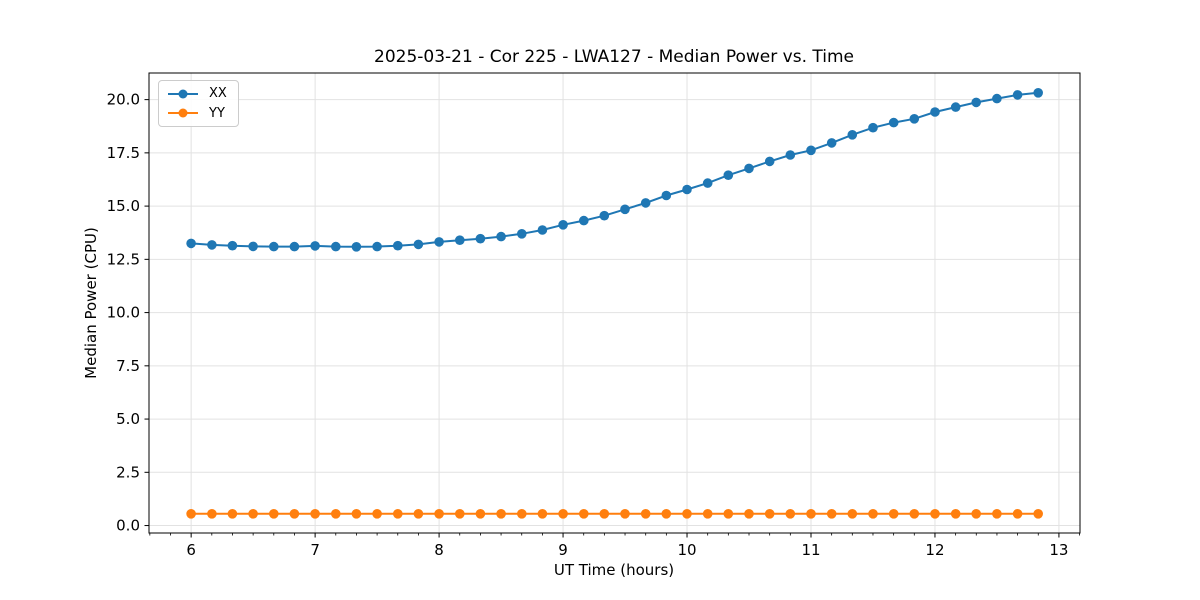  What do you see at coordinates (128, 472) in the screenshot?
I see `y-tick-label: 2.5` at bounding box center [128, 472].